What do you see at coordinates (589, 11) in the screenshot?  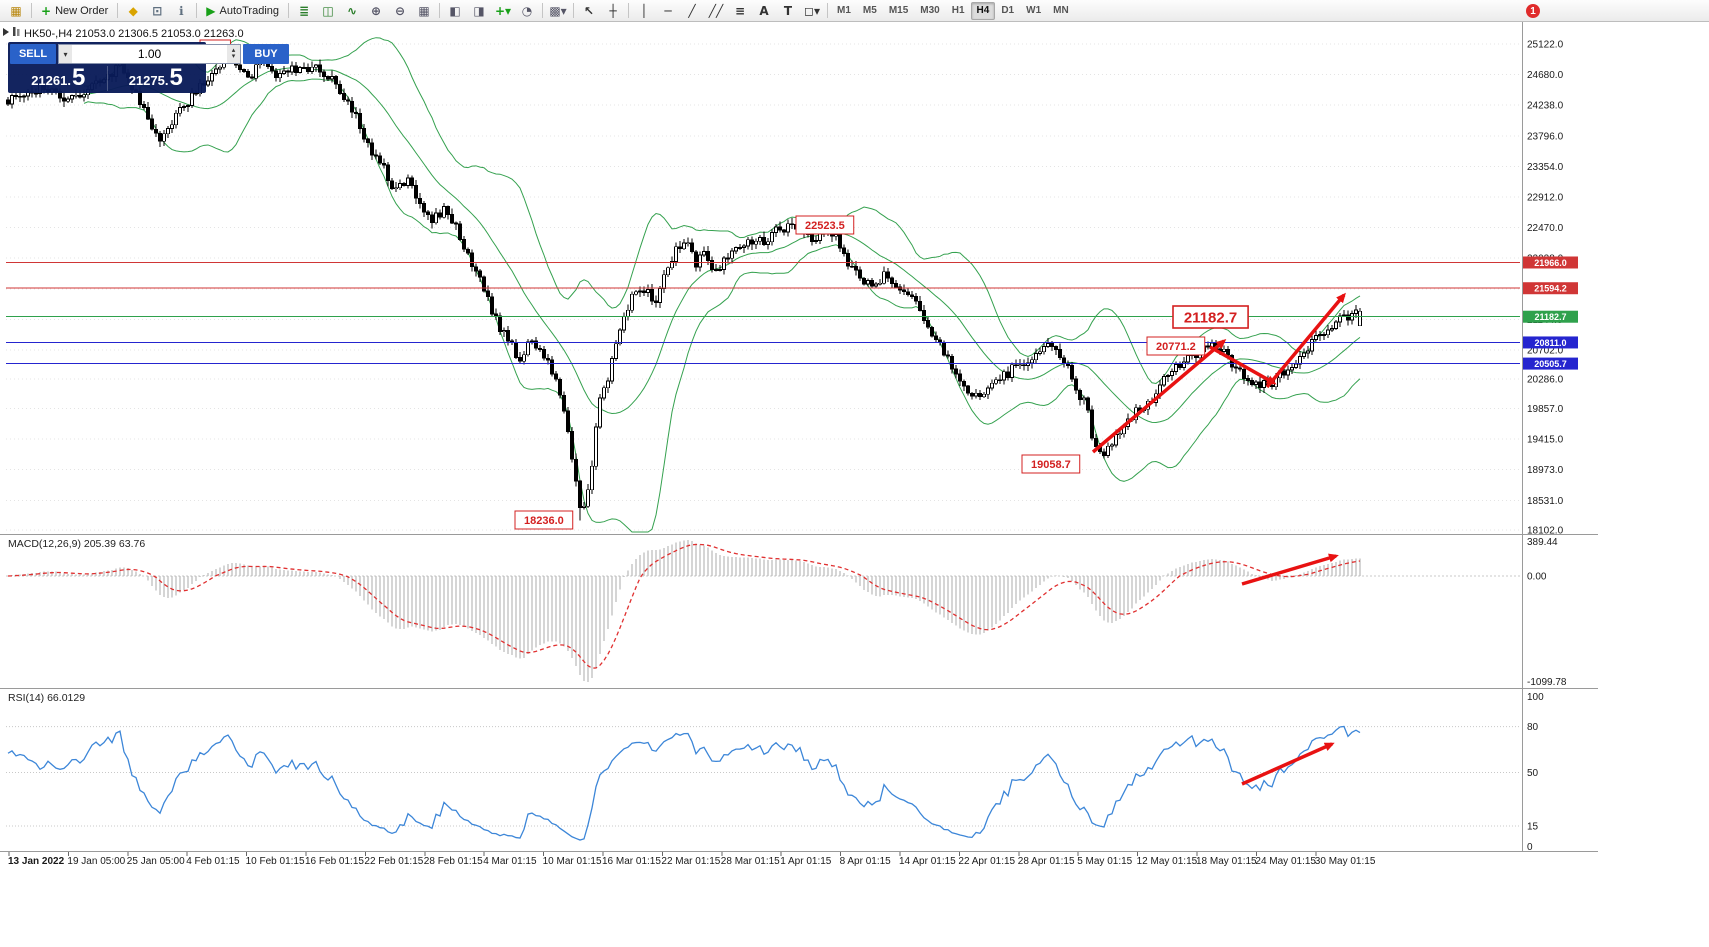 I see `cursor-icon: ↖` at bounding box center [589, 11].